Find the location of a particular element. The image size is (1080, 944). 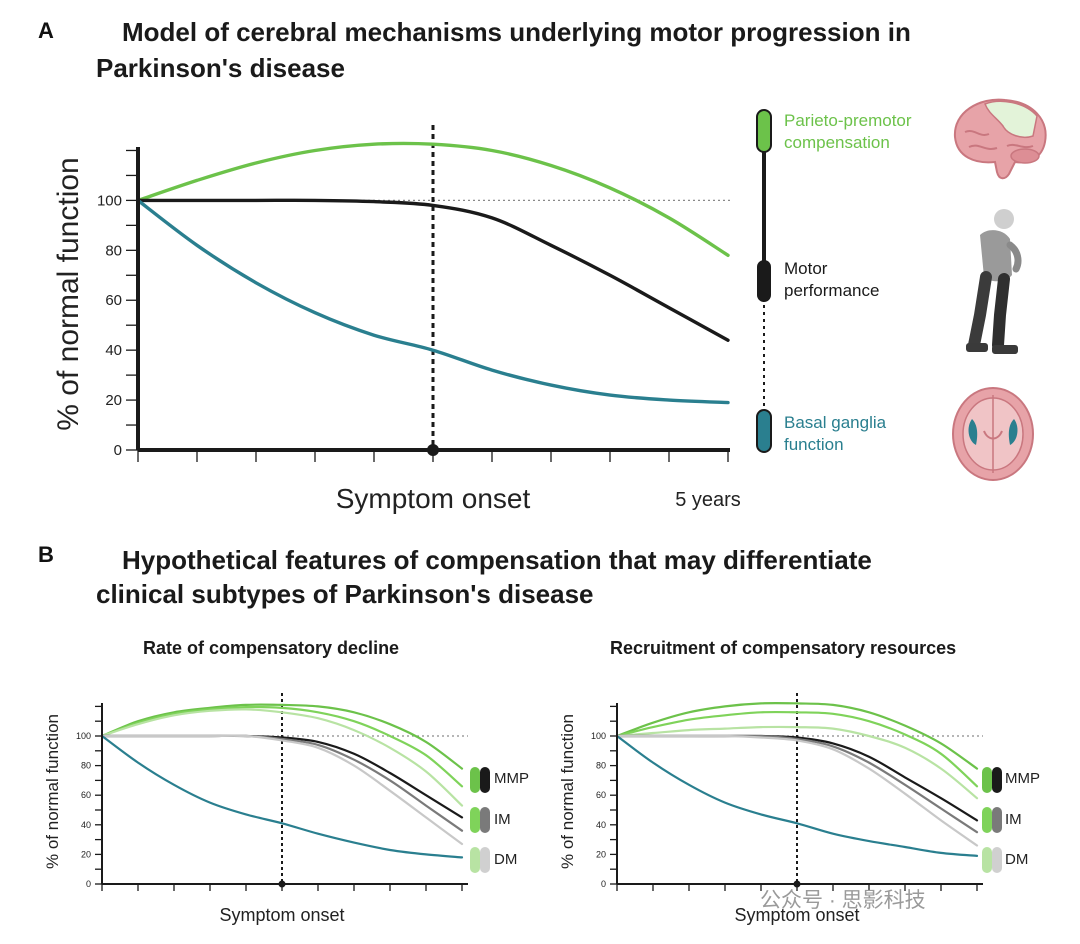

legend-right-mmp: MMP is located at coordinates (1022, 778).